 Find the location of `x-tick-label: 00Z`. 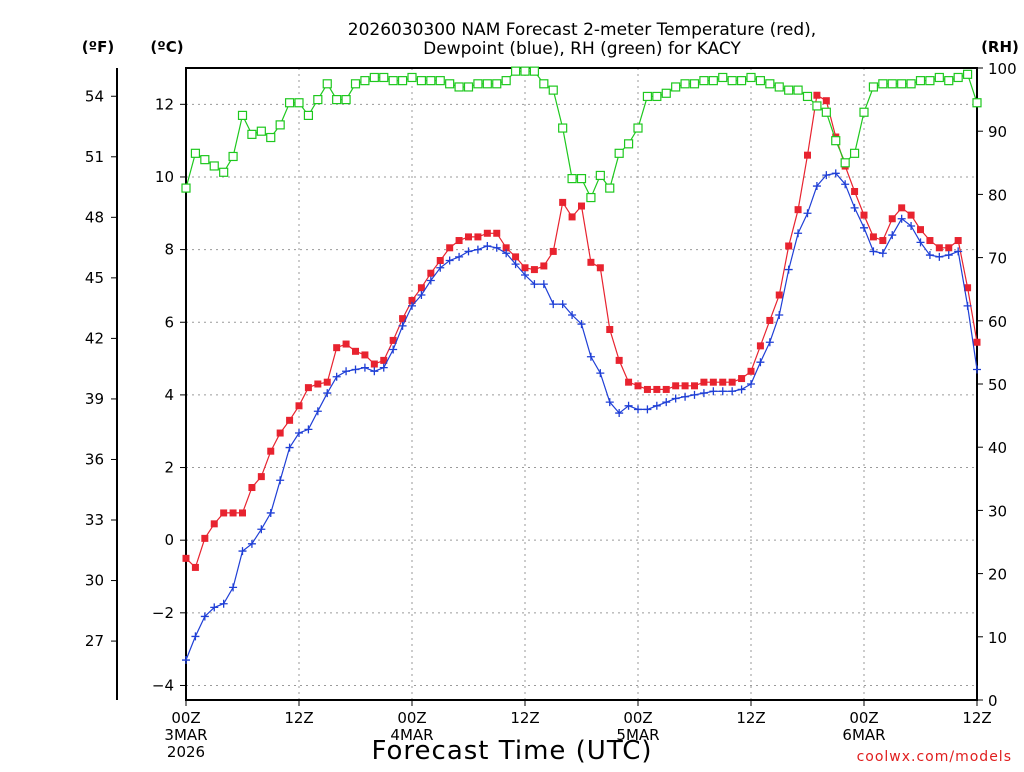

x-tick-label: 00Z is located at coordinates (185, 718).